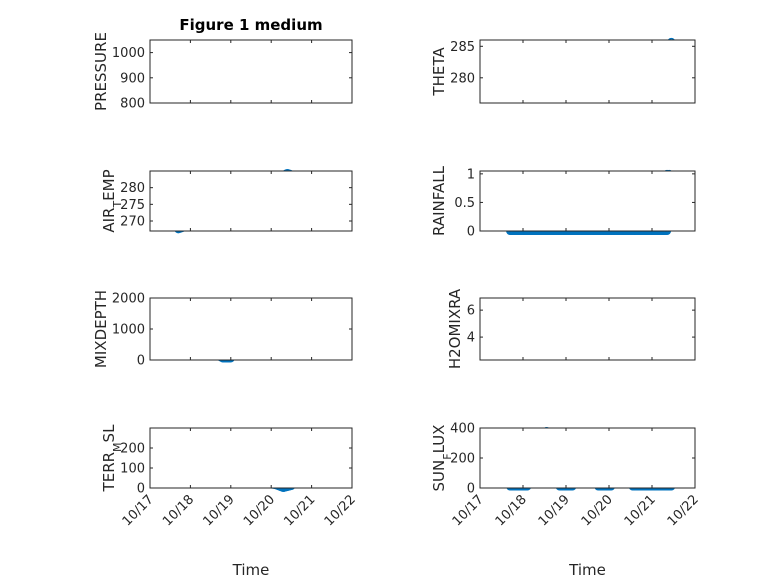 The width and height of the screenshot is (778, 583). What do you see at coordinates (471, 338) in the screenshot?
I see `y-tick-label: 4` at bounding box center [471, 338].